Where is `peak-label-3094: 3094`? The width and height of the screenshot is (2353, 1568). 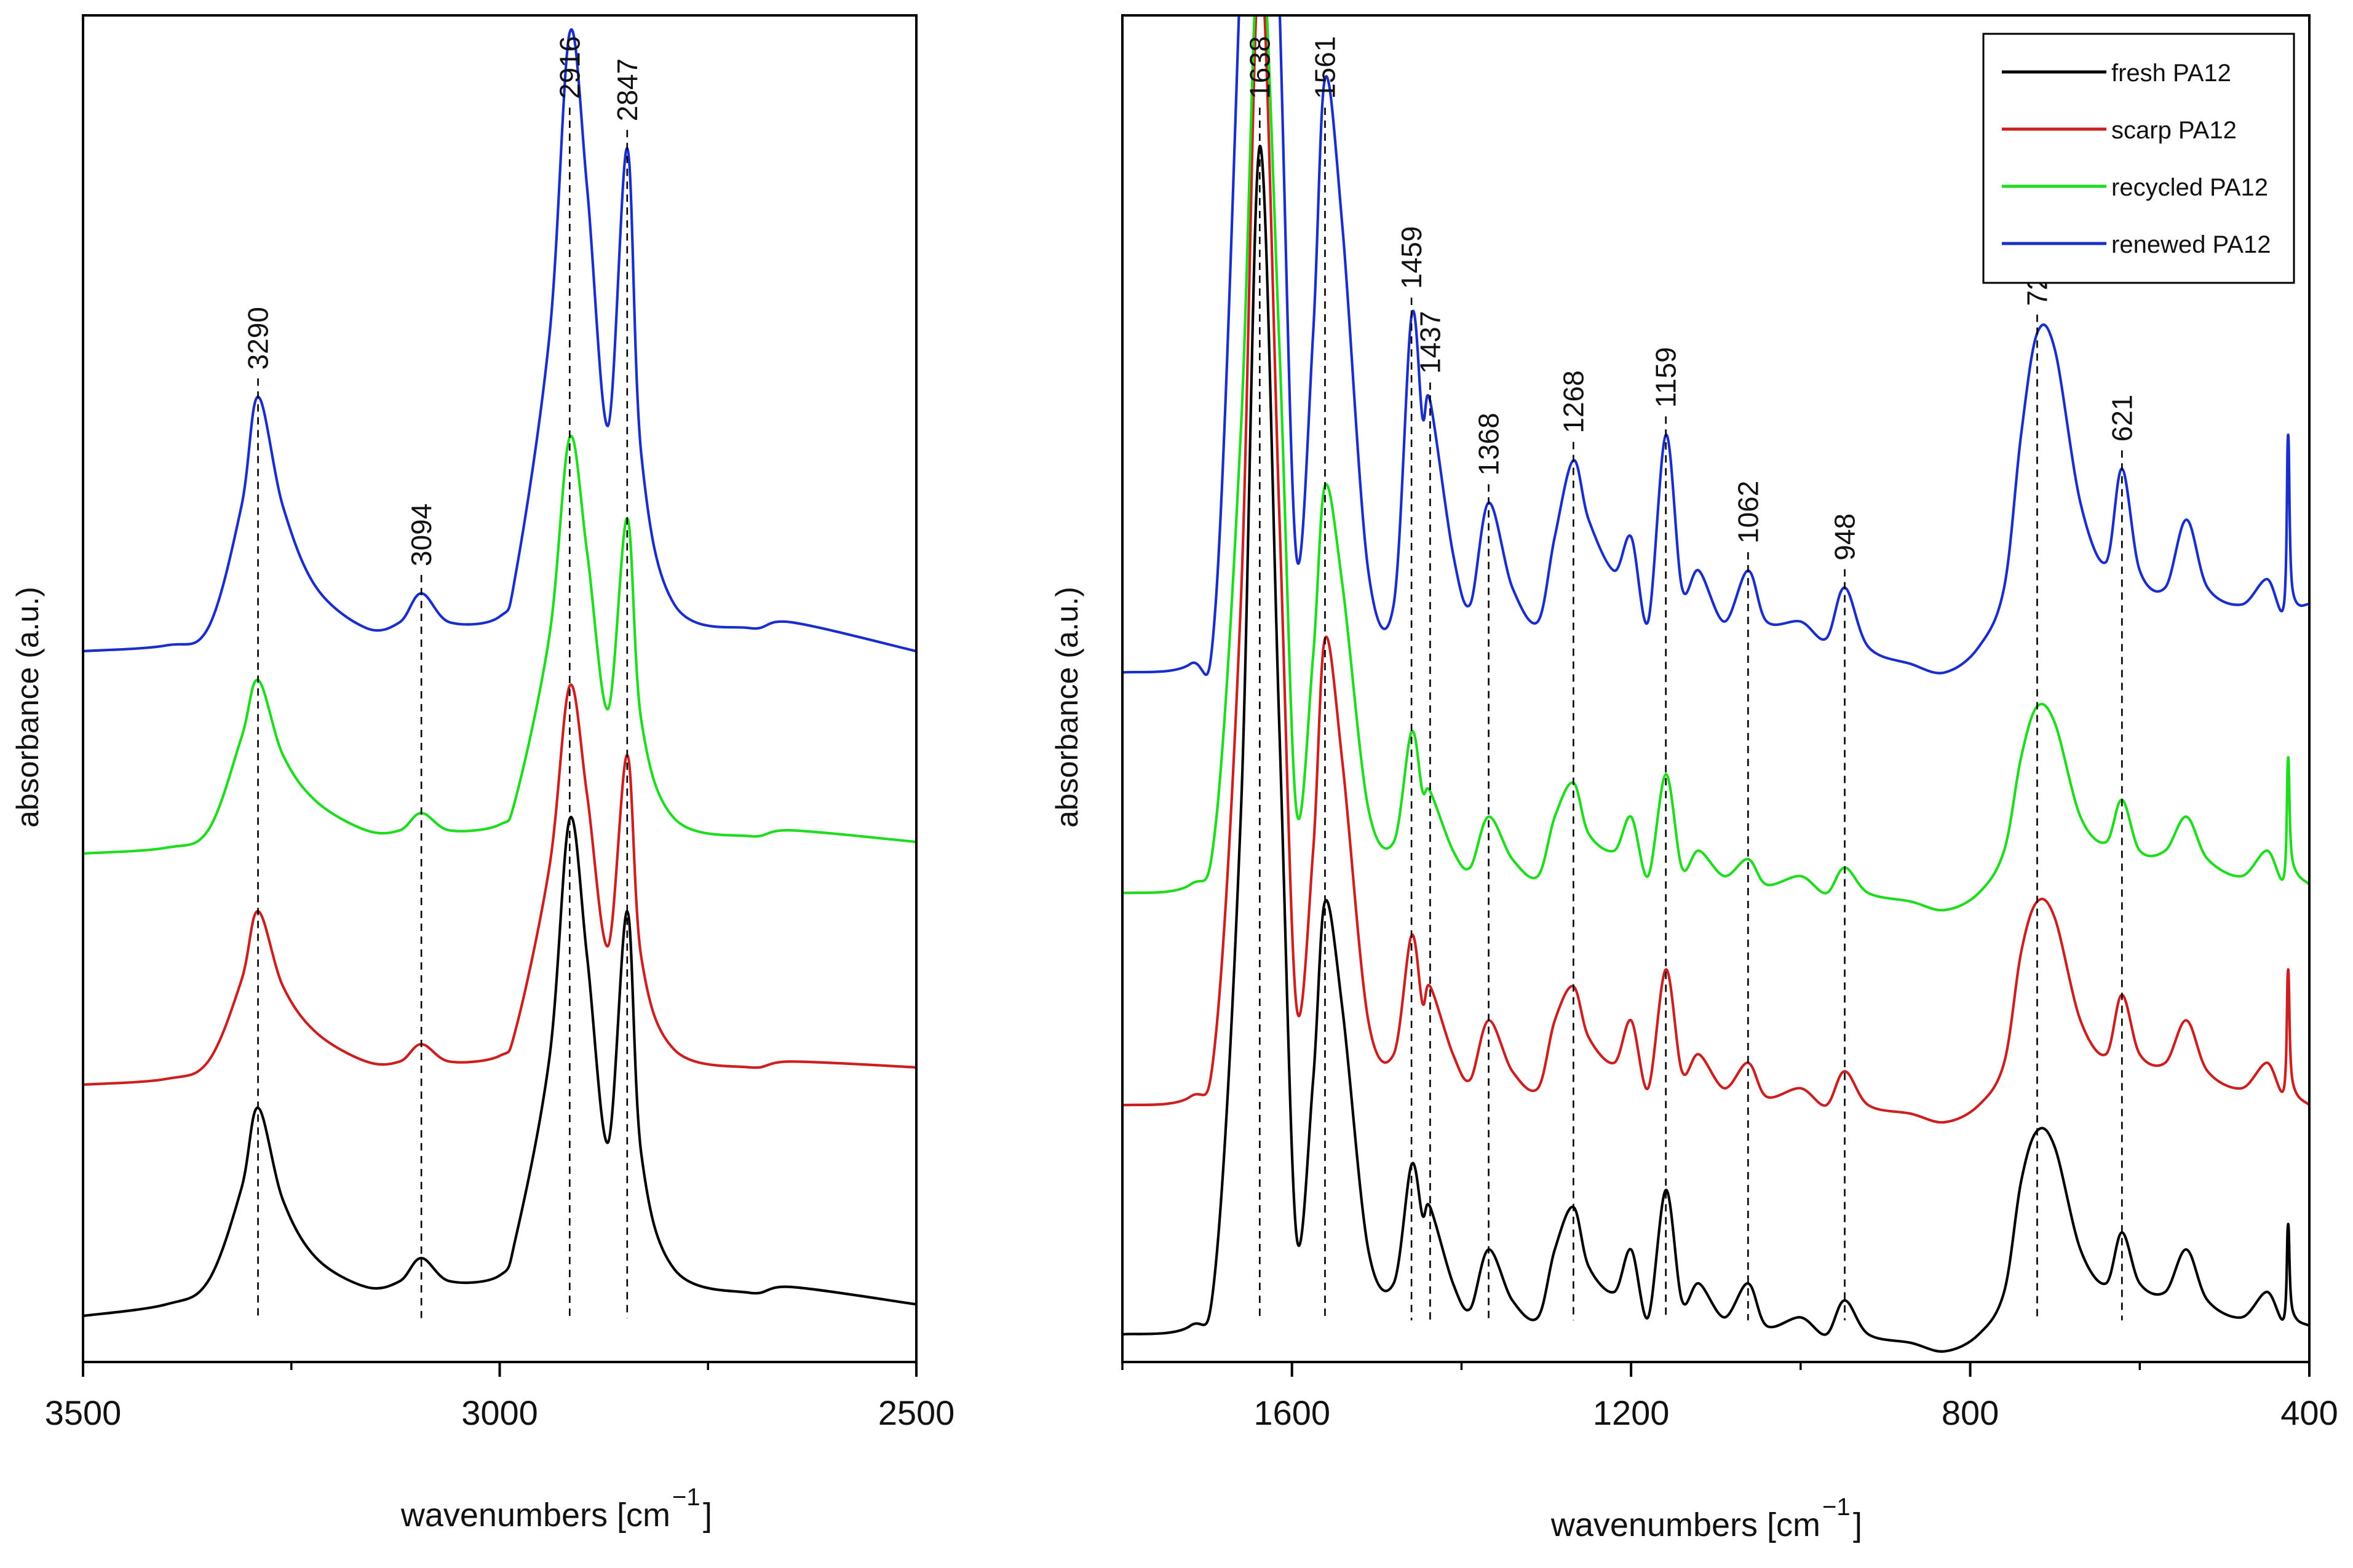
peak-label-3094: 3094 is located at coordinates (421, 535).